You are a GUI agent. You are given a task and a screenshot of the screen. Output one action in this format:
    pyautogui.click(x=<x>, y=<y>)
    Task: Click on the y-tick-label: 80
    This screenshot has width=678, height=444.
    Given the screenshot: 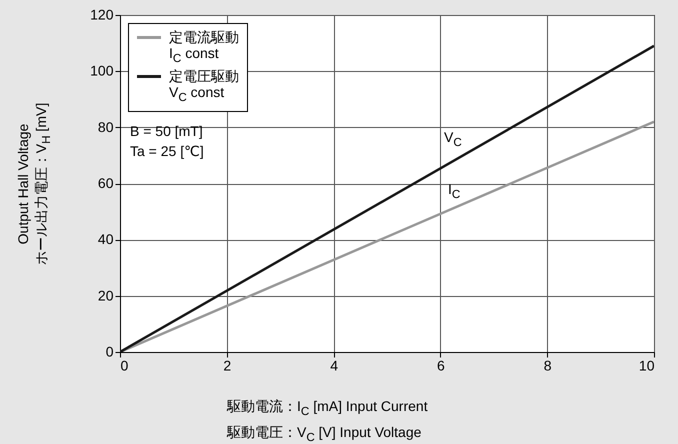 What is the action you would take?
    pyautogui.click(x=106, y=126)
    